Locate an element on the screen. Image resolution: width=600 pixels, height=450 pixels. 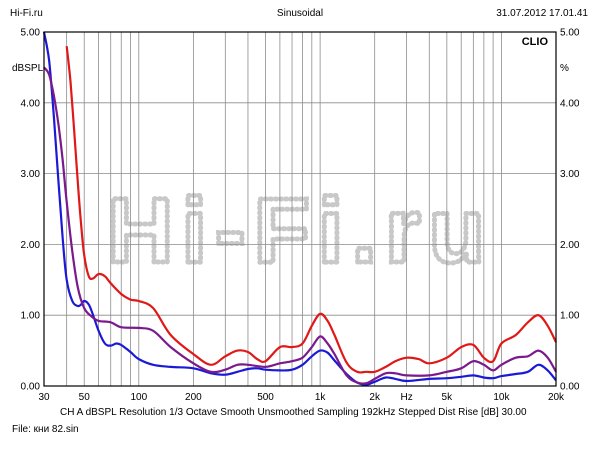
y-axis-label-right: % is located at coordinates (564, 68).